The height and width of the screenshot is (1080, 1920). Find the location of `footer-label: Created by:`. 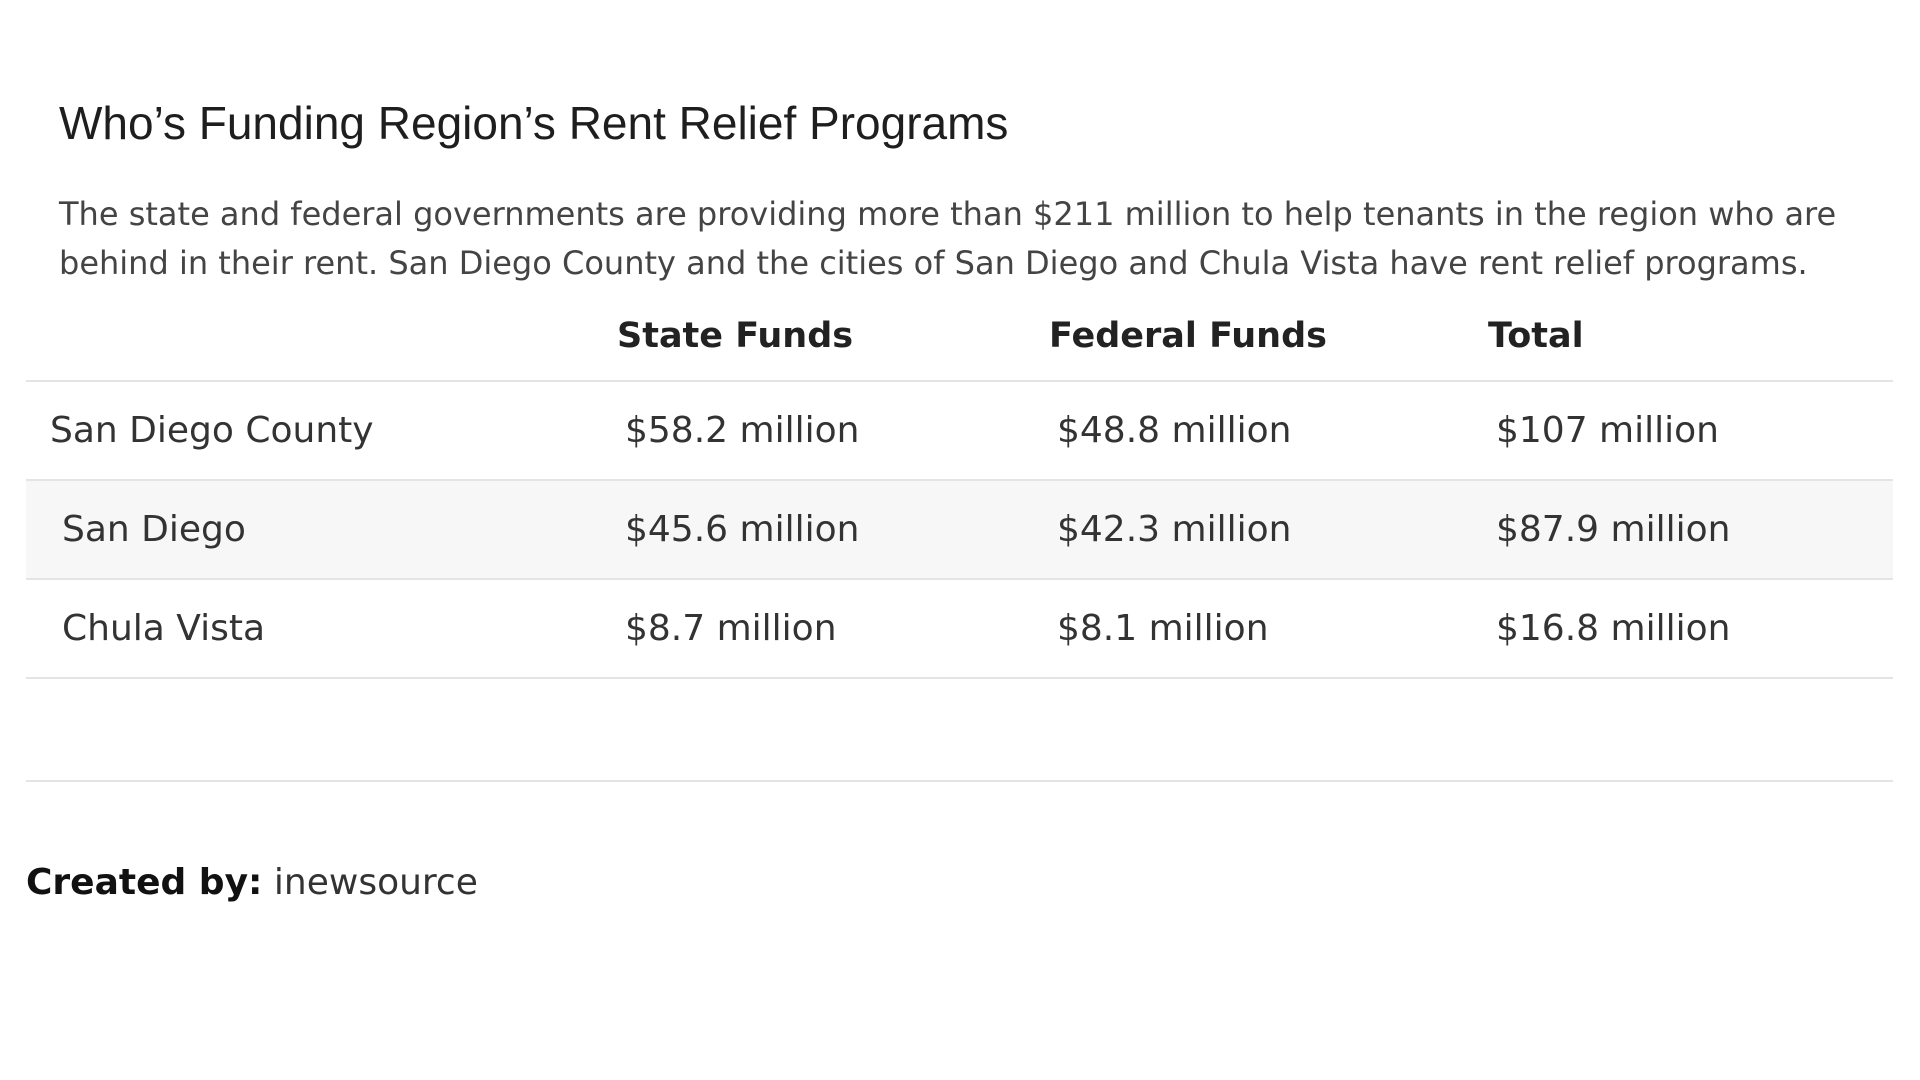

footer-label: Created by: is located at coordinates (144, 882).